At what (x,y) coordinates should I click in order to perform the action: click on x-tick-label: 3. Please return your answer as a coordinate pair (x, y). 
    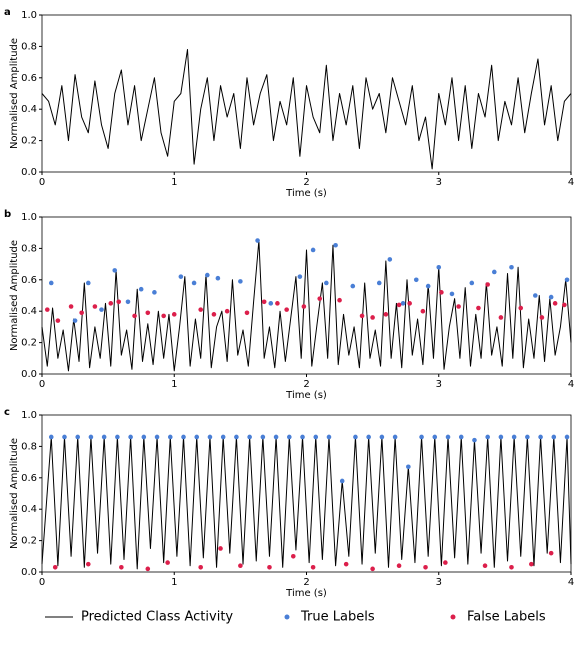
    Looking at the image, I should click on (439, 182).